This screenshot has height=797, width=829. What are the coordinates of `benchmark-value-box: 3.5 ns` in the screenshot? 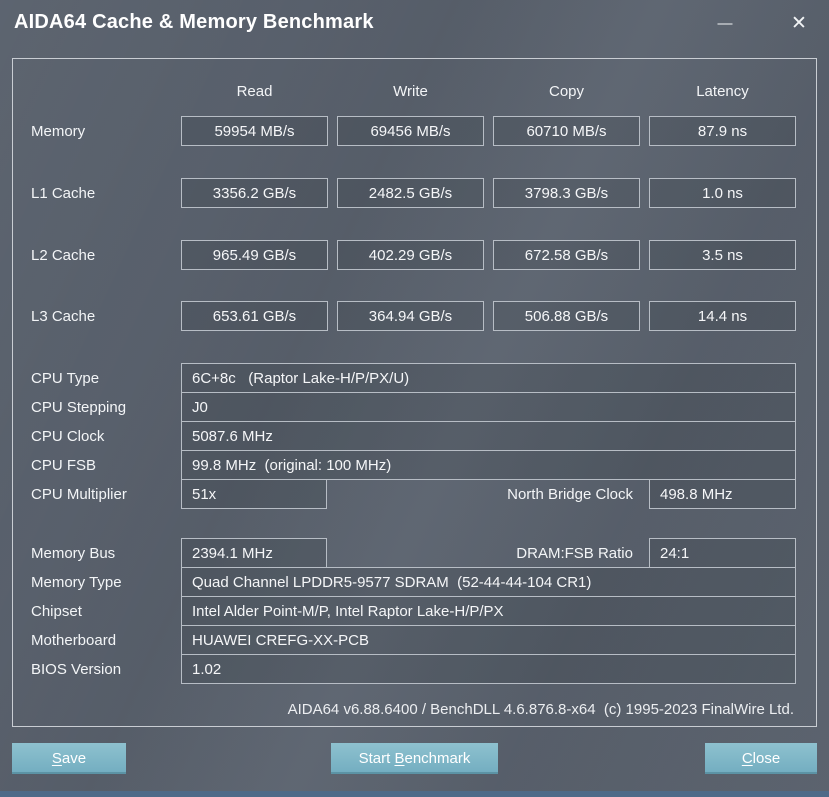 It's located at (722, 255).